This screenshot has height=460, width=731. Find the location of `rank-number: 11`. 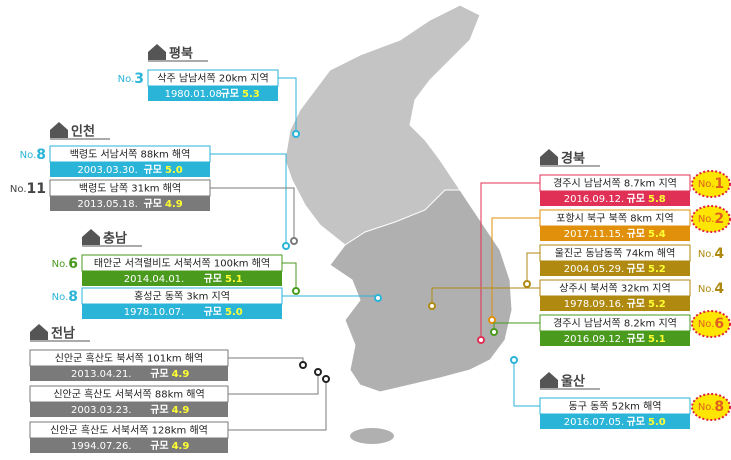

rank-number: 11 is located at coordinates (36, 189).